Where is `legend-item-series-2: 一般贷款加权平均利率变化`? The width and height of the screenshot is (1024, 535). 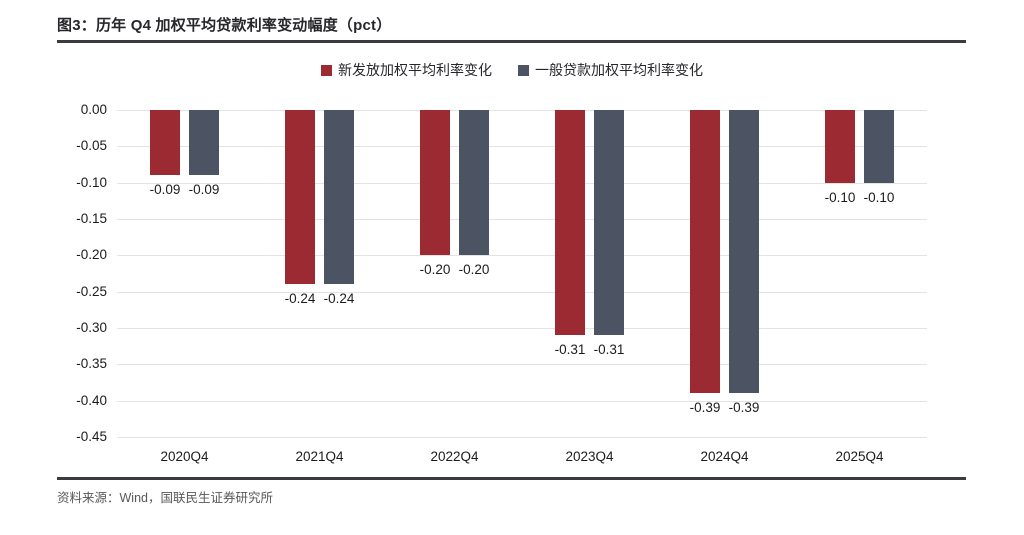 legend-item-series-2: 一般贷款加权平均利率变化 is located at coordinates (610, 70).